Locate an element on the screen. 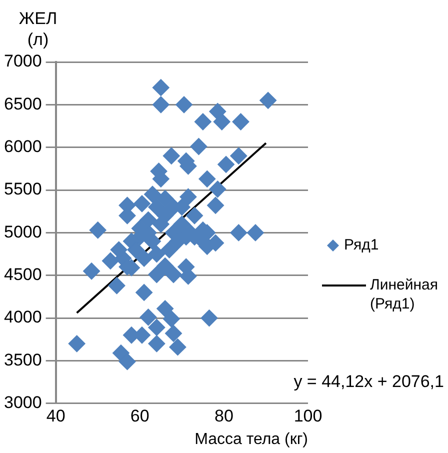  y-tick-label: 6000 is located at coordinates (23, 146).